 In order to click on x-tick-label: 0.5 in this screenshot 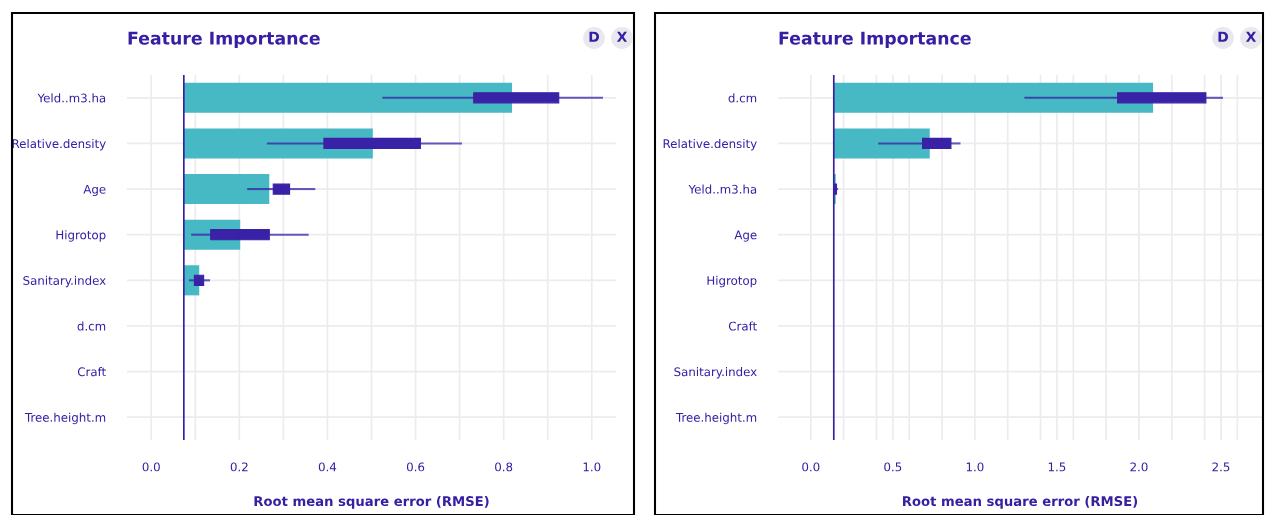, I will do `click(893, 467)`.